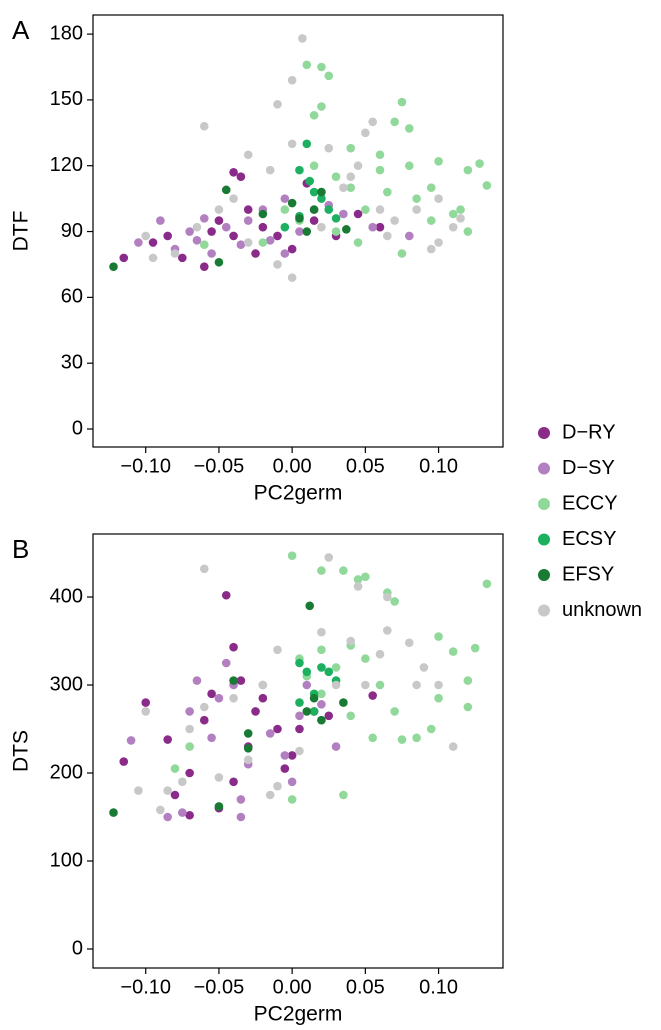 This screenshot has width=661, height=1030. What do you see at coordinates (233, 740) in the screenshot?
I see `point-group: D−SY` at bounding box center [233, 740].